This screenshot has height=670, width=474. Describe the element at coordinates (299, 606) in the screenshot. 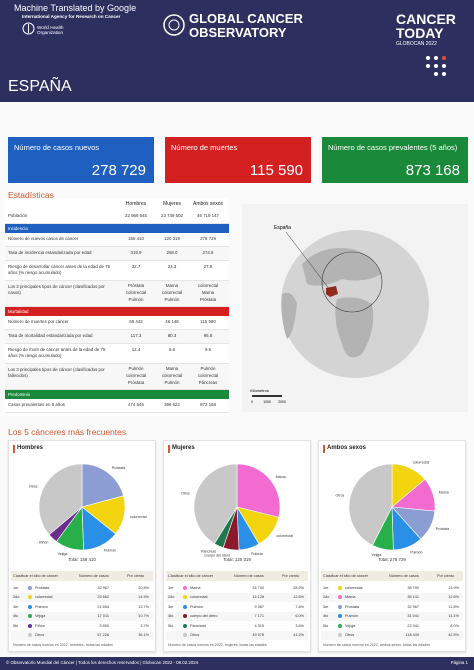

I see `percent: 7.8%` at that location.